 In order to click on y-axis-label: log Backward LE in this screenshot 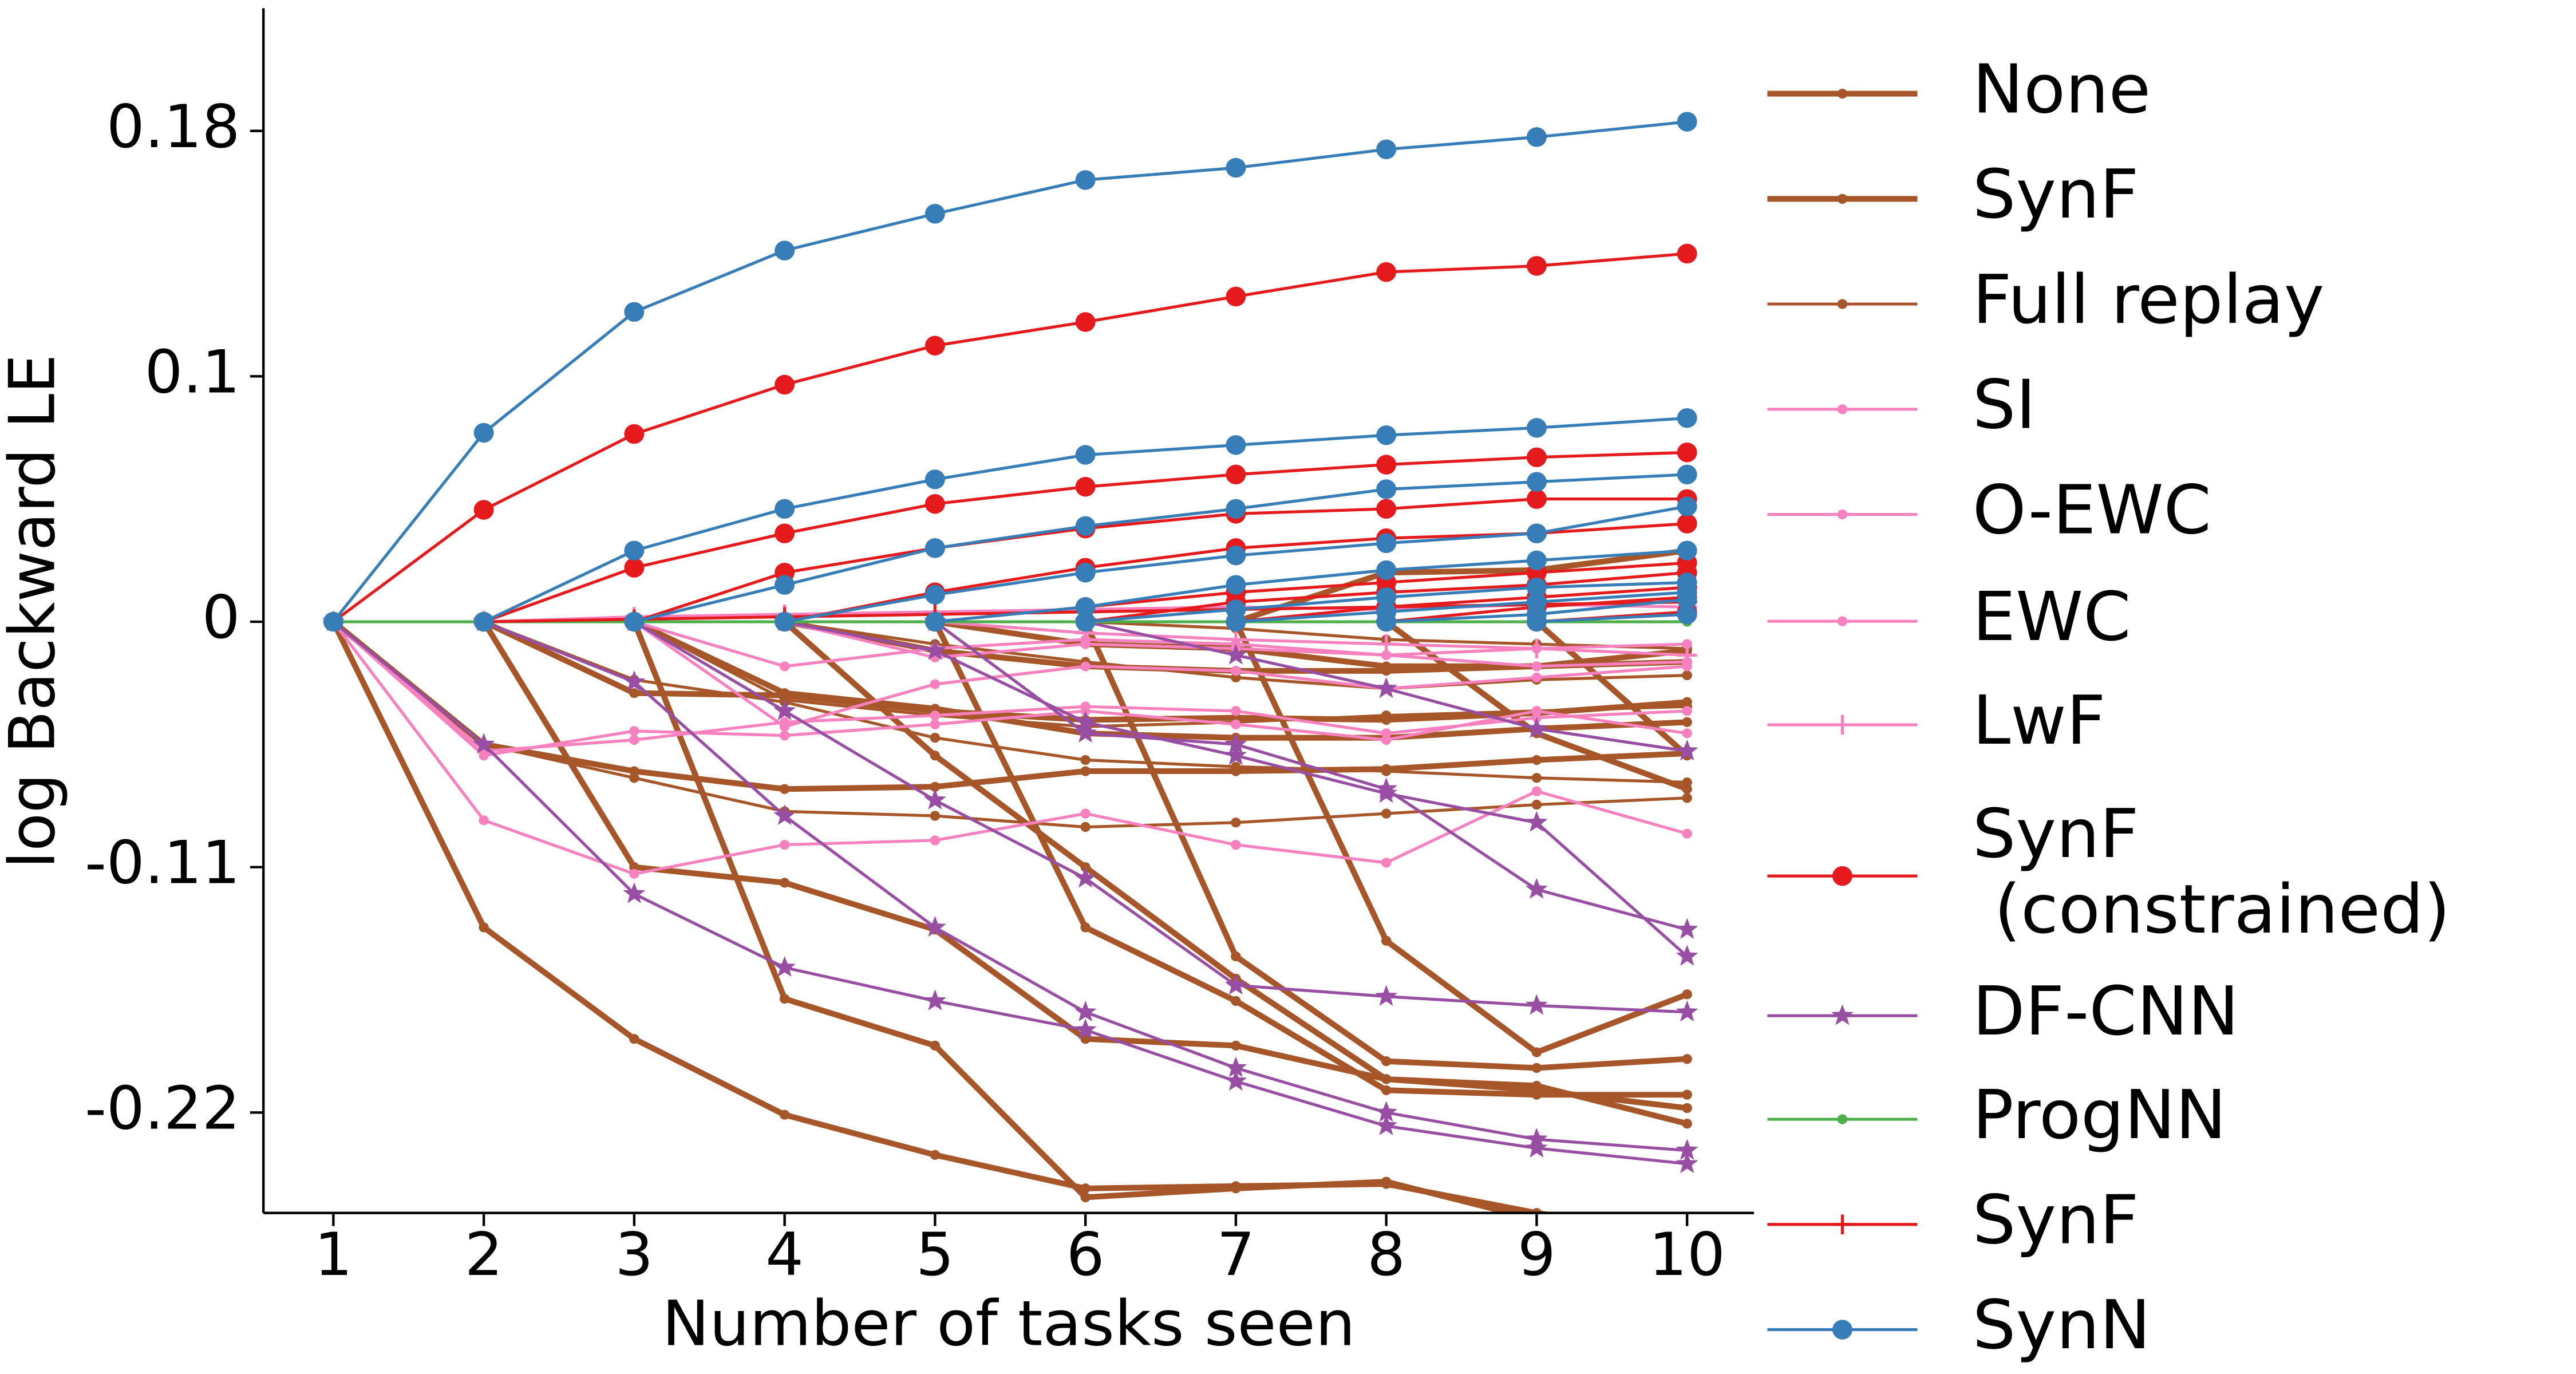, I will do `click(34, 611)`.